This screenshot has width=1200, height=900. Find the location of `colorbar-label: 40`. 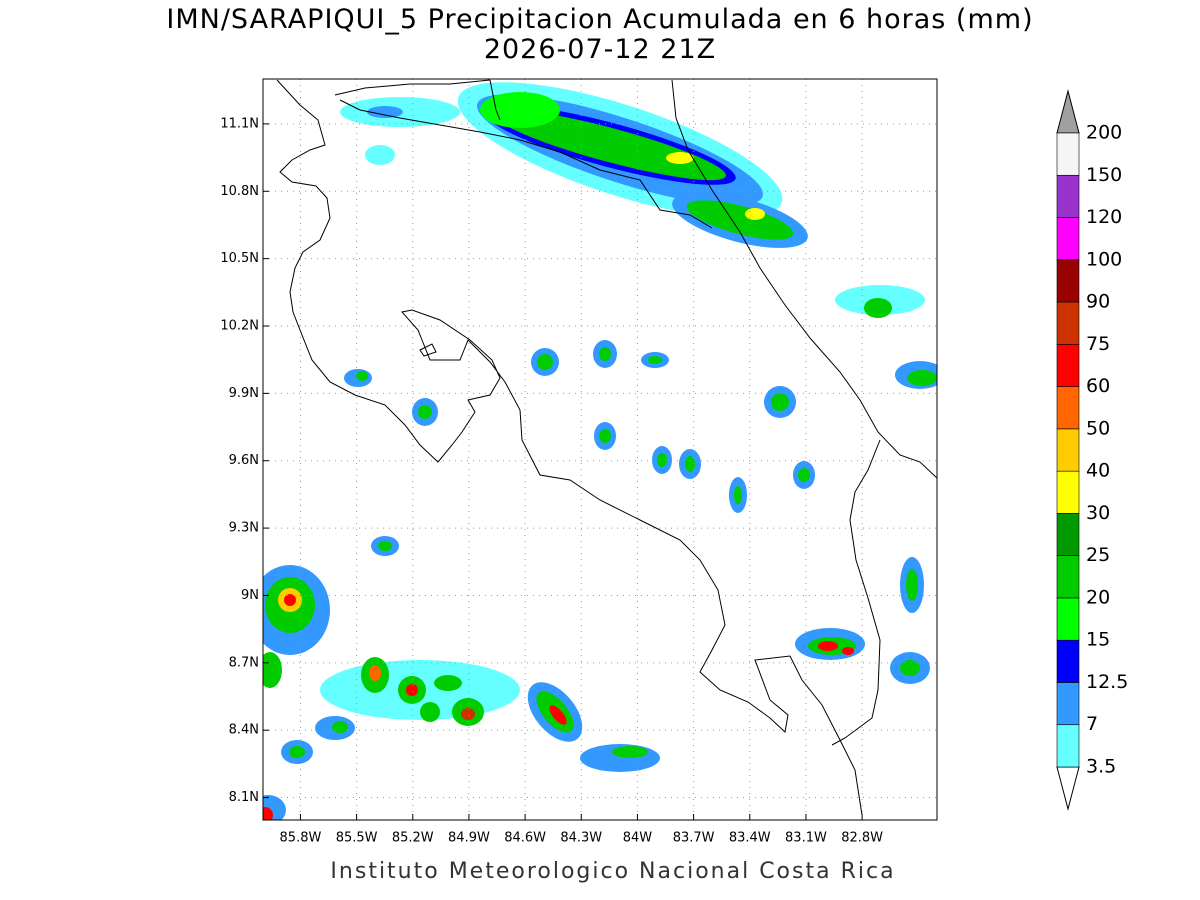

colorbar-label: 40 is located at coordinates (1098, 471).